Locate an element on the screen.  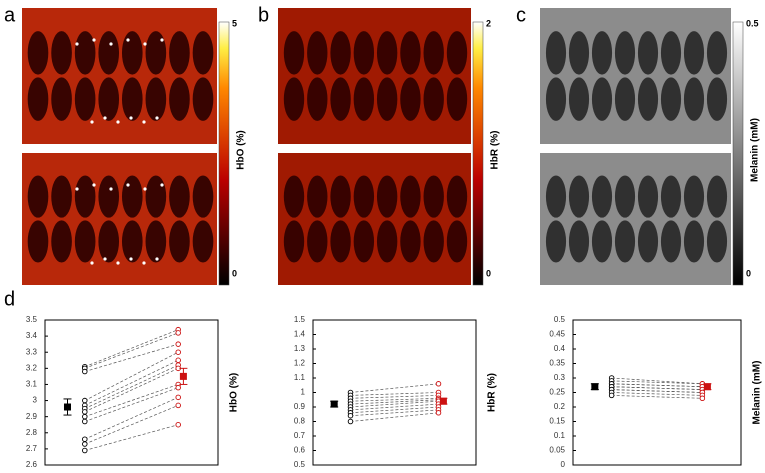
y-tick-label: 3 is located at coordinates (35, 400).